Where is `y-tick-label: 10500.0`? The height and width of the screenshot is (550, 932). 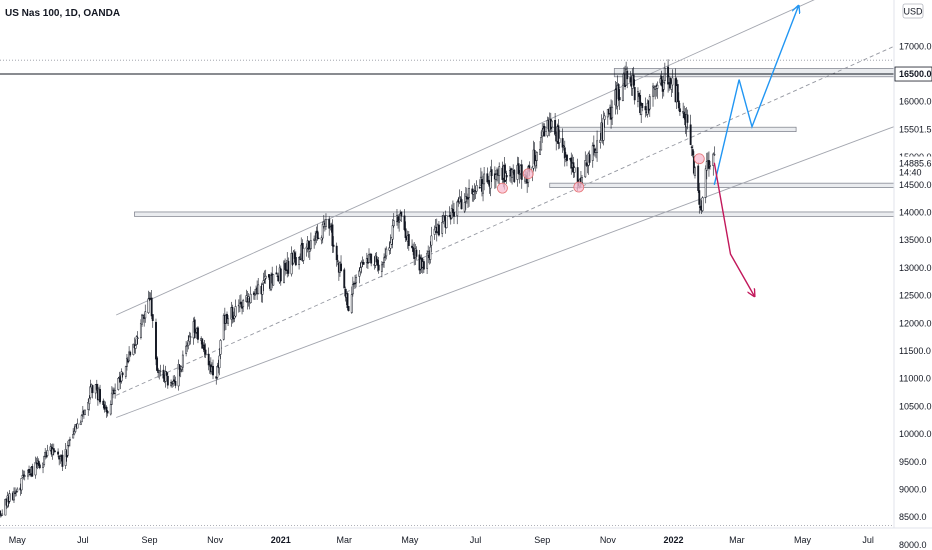
y-tick-label: 10500.0 is located at coordinates (915, 406).